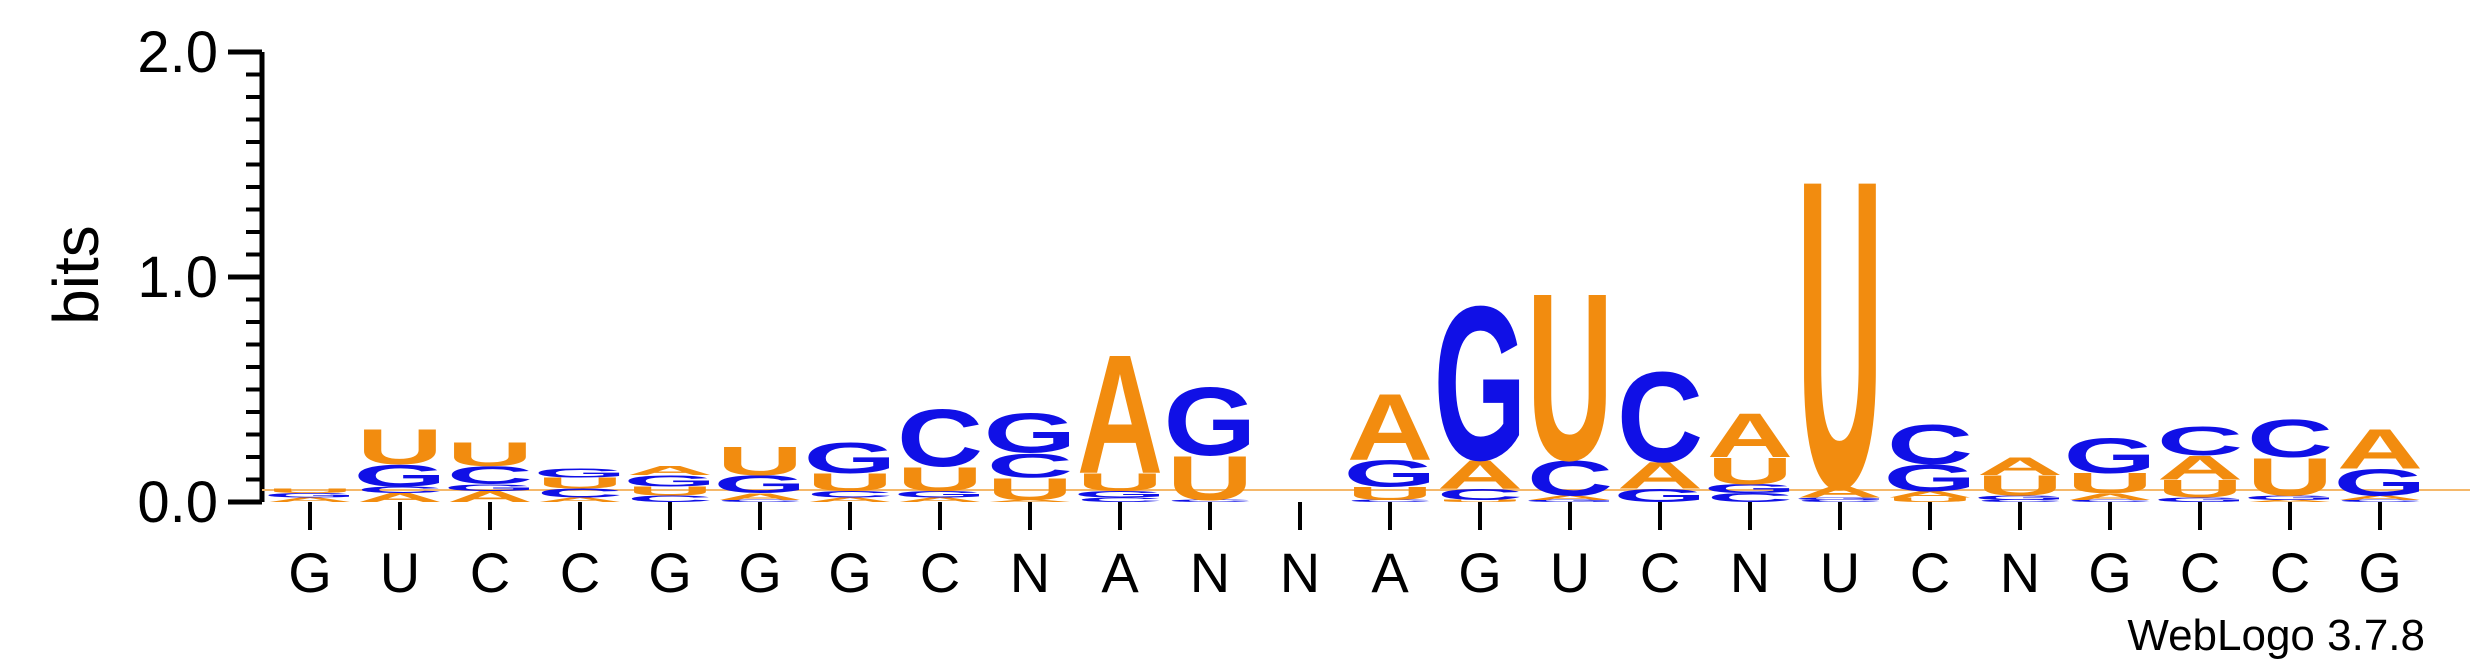 This screenshot has height=667, width=2475. I want to click on y-tick-label: 2.0, so click(177, 52).